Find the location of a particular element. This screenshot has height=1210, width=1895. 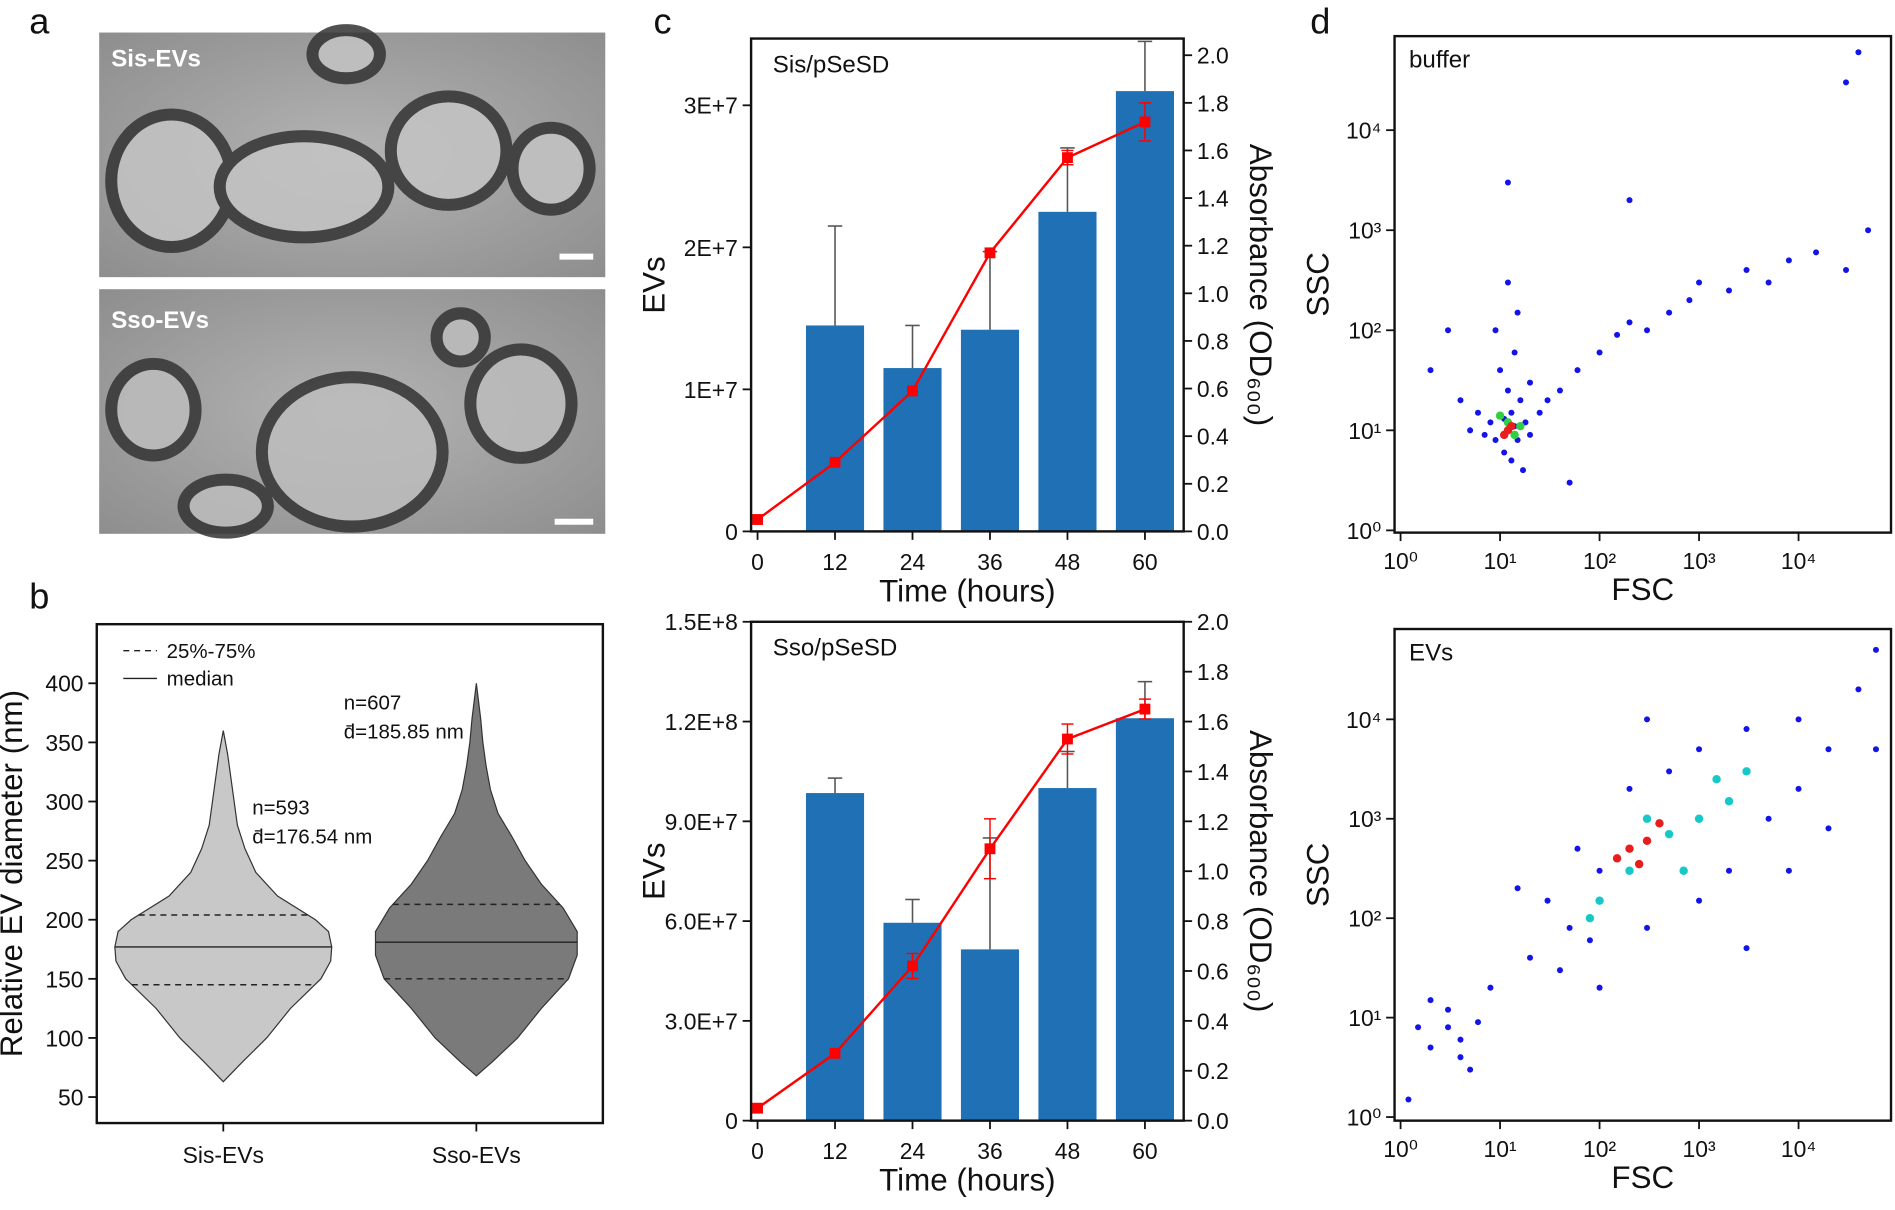

panel-label: b is located at coordinates (39, 596).